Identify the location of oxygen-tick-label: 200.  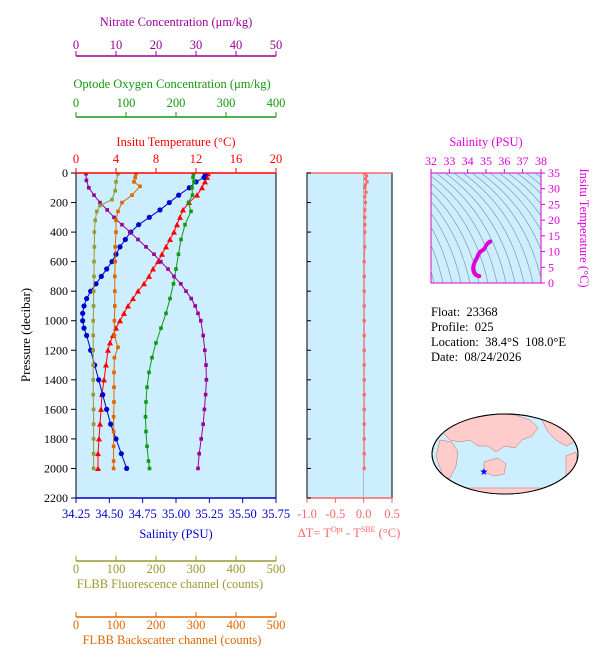
(176, 103).